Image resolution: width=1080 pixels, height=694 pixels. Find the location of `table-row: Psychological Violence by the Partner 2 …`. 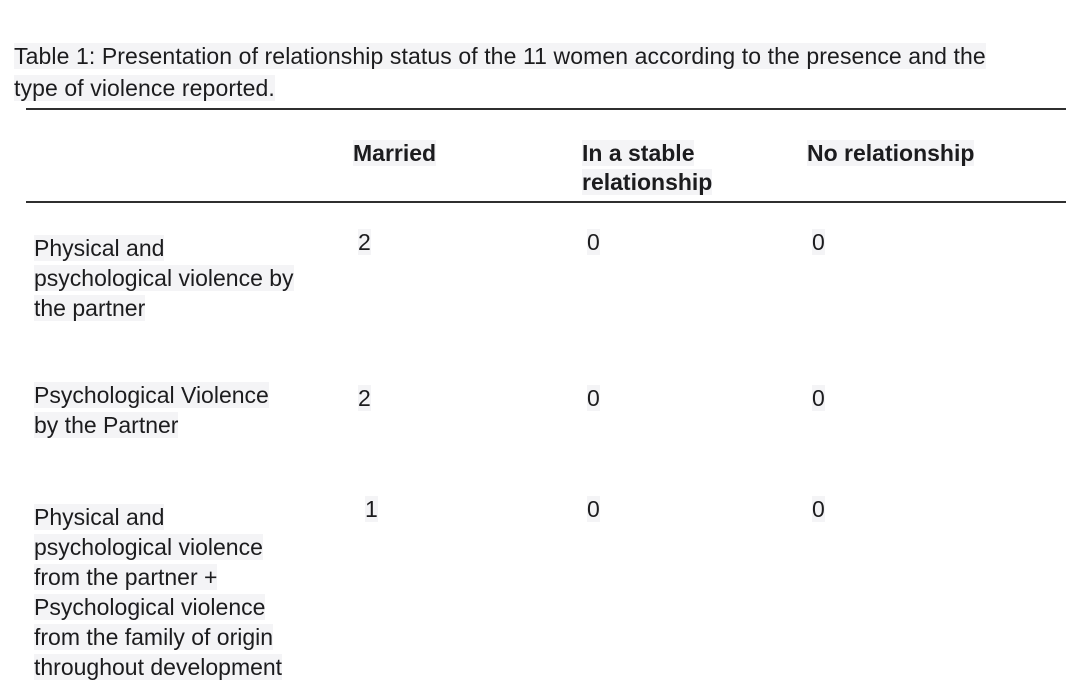

table-row: Psychological Violence by the Partner 2 … is located at coordinates (546, 395).